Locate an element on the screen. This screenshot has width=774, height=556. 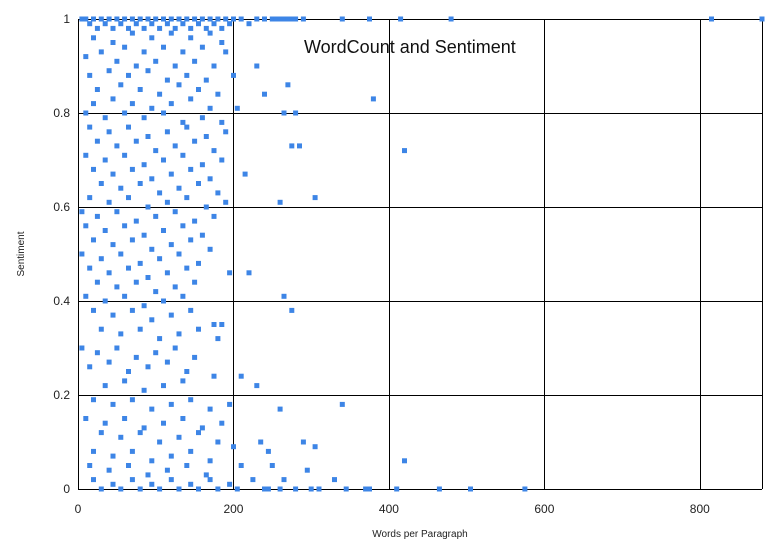
y-tick-labels: 0 0.2 0.4 0.6 0.8 1 is located at coordinates (61, 254).